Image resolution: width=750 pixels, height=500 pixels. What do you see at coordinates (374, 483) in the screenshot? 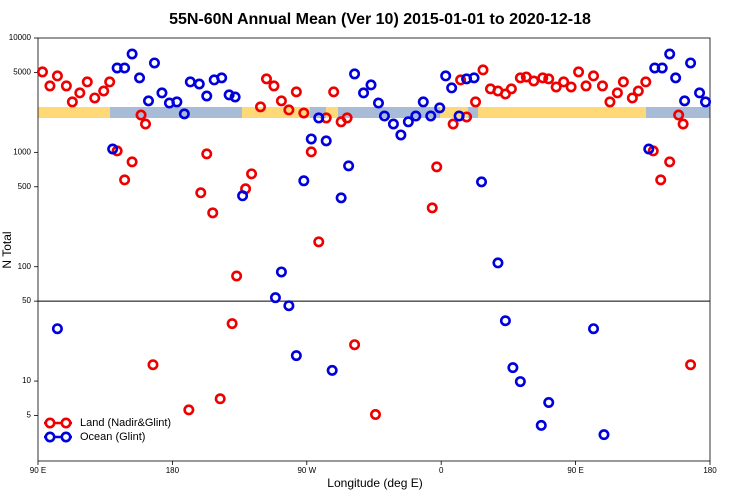
I see `x-axis-label: Longitude (deg E)` at bounding box center [374, 483].